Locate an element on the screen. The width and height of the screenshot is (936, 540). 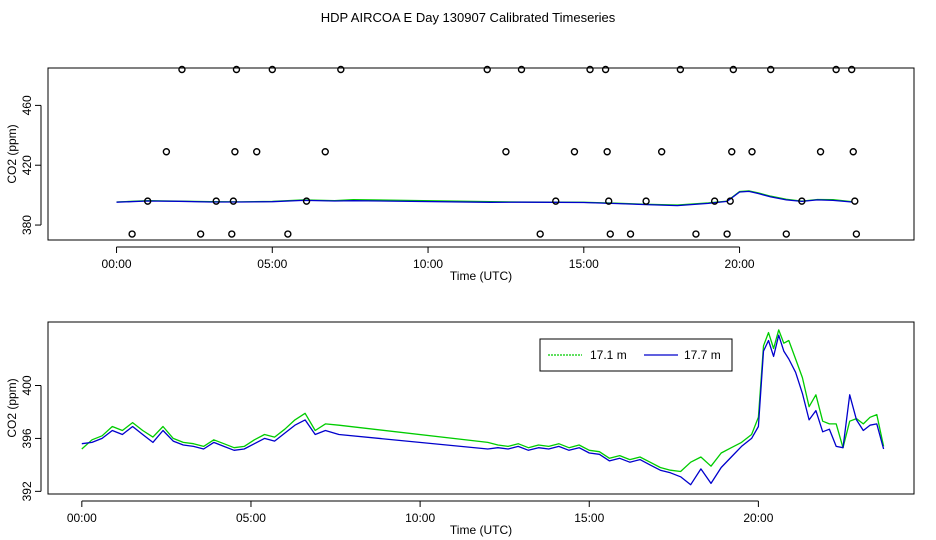
y-tick-label: 400 is located at coordinates (27, 385).